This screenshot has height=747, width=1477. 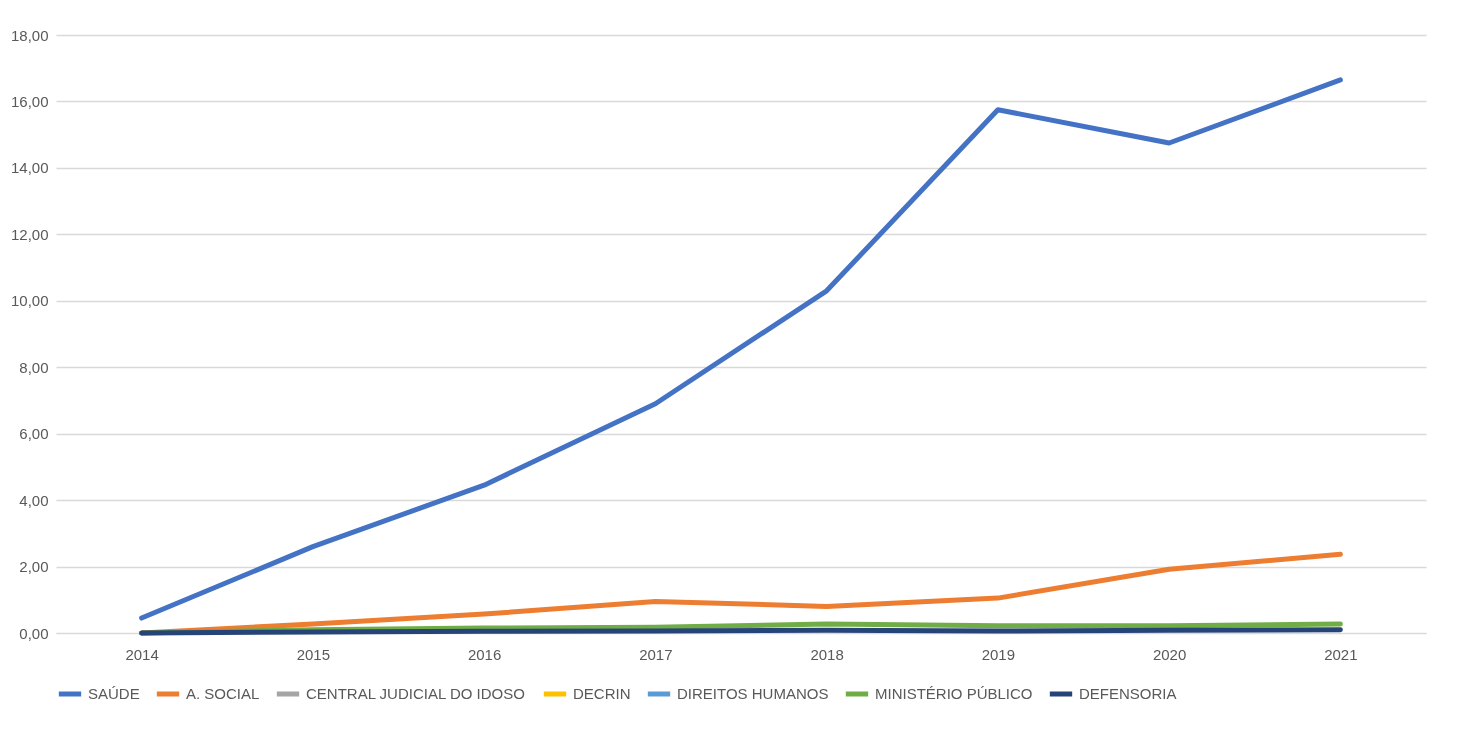 I want to click on y-tick-label: 18,00, so click(x=29, y=35).